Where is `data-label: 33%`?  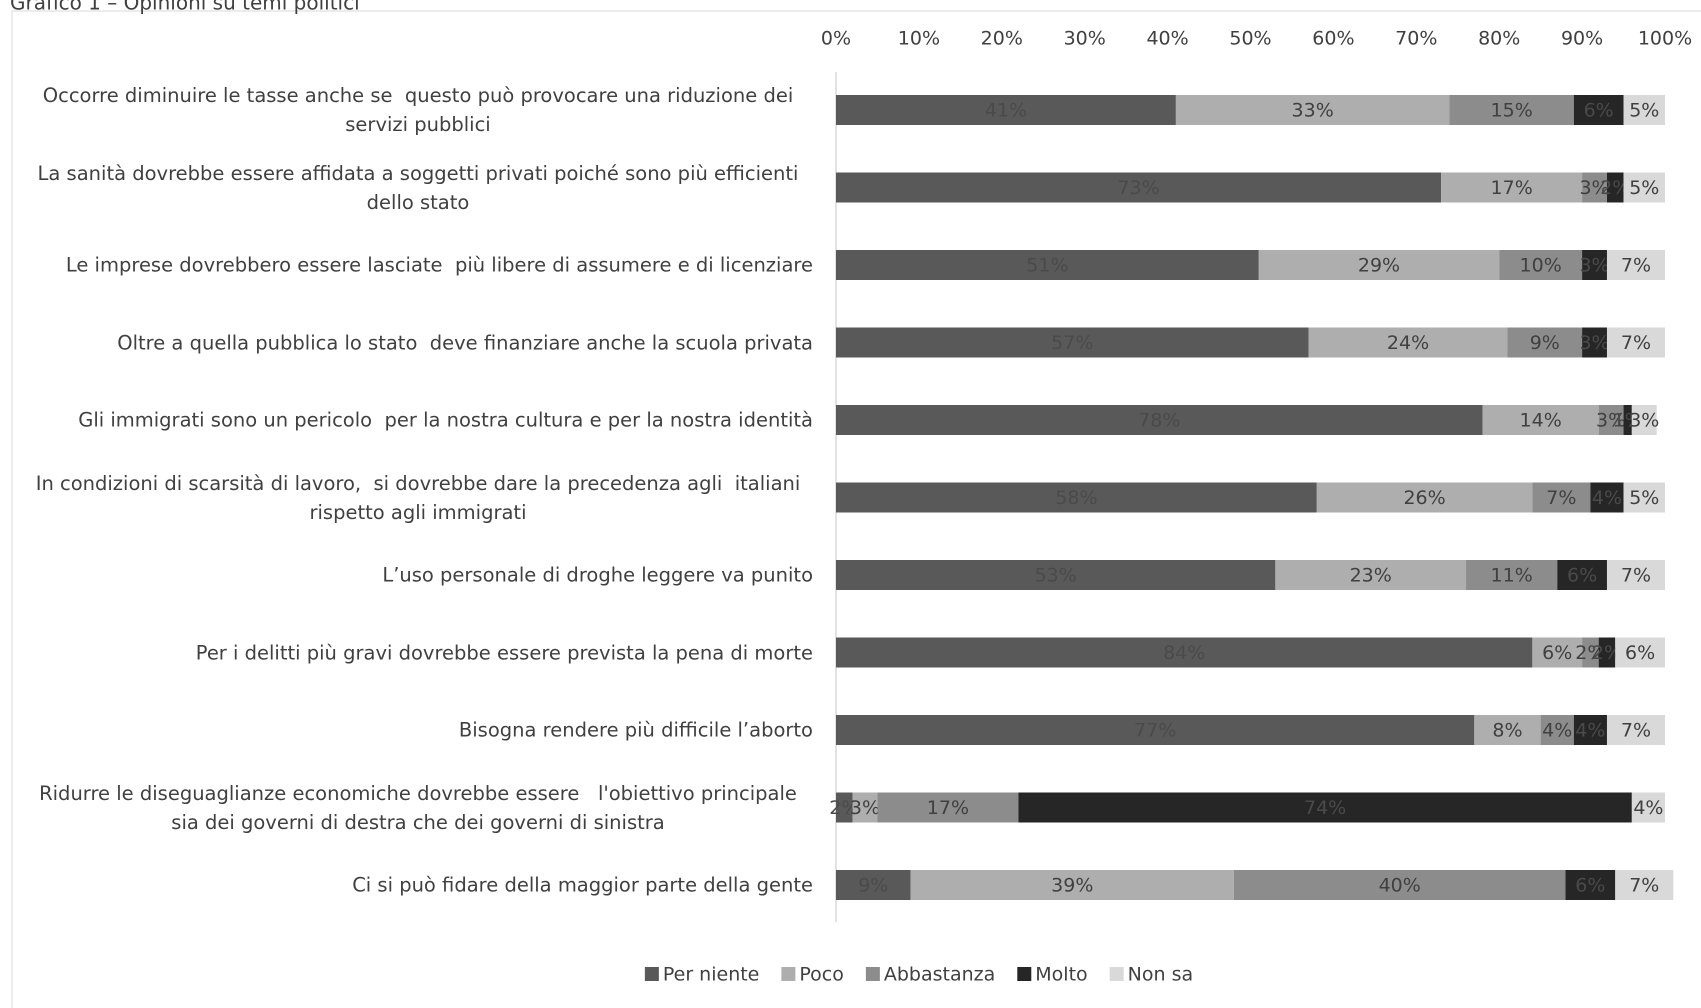
data-label: 33% is located at coordinates (1313, 111).